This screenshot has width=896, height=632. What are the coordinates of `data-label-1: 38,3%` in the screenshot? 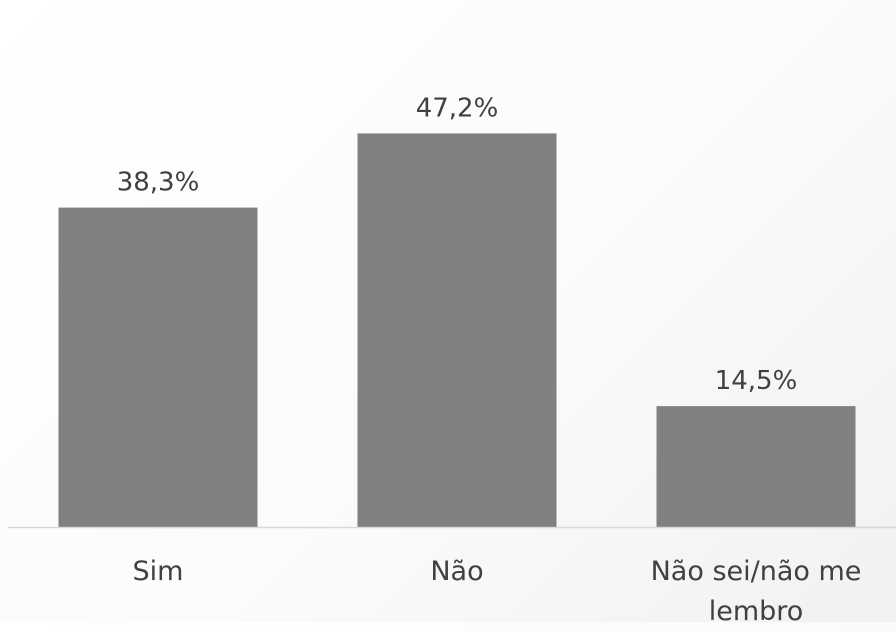 It's located at (158, 183).